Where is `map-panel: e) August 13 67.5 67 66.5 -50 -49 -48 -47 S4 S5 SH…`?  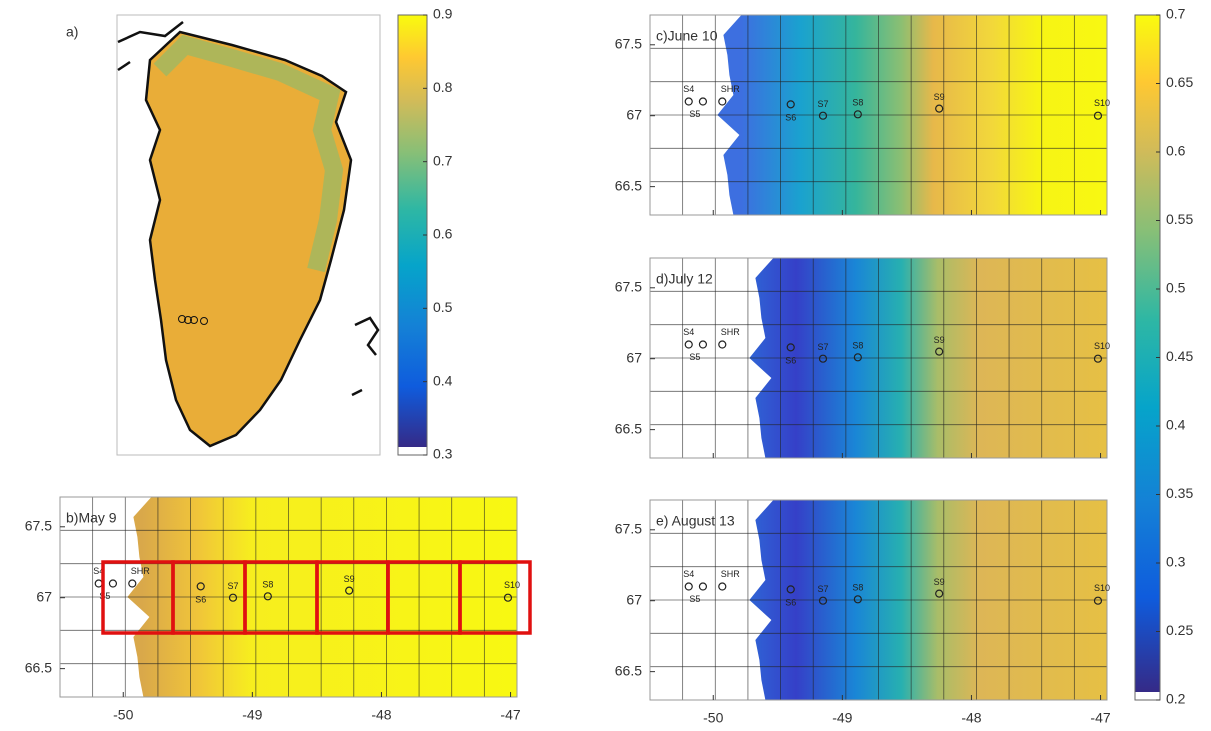
map-panel: e) August 13 67.5 67 66.5 -50 -49 -48 -47 S4 S5 SH… is located at coordinates (863, 612).